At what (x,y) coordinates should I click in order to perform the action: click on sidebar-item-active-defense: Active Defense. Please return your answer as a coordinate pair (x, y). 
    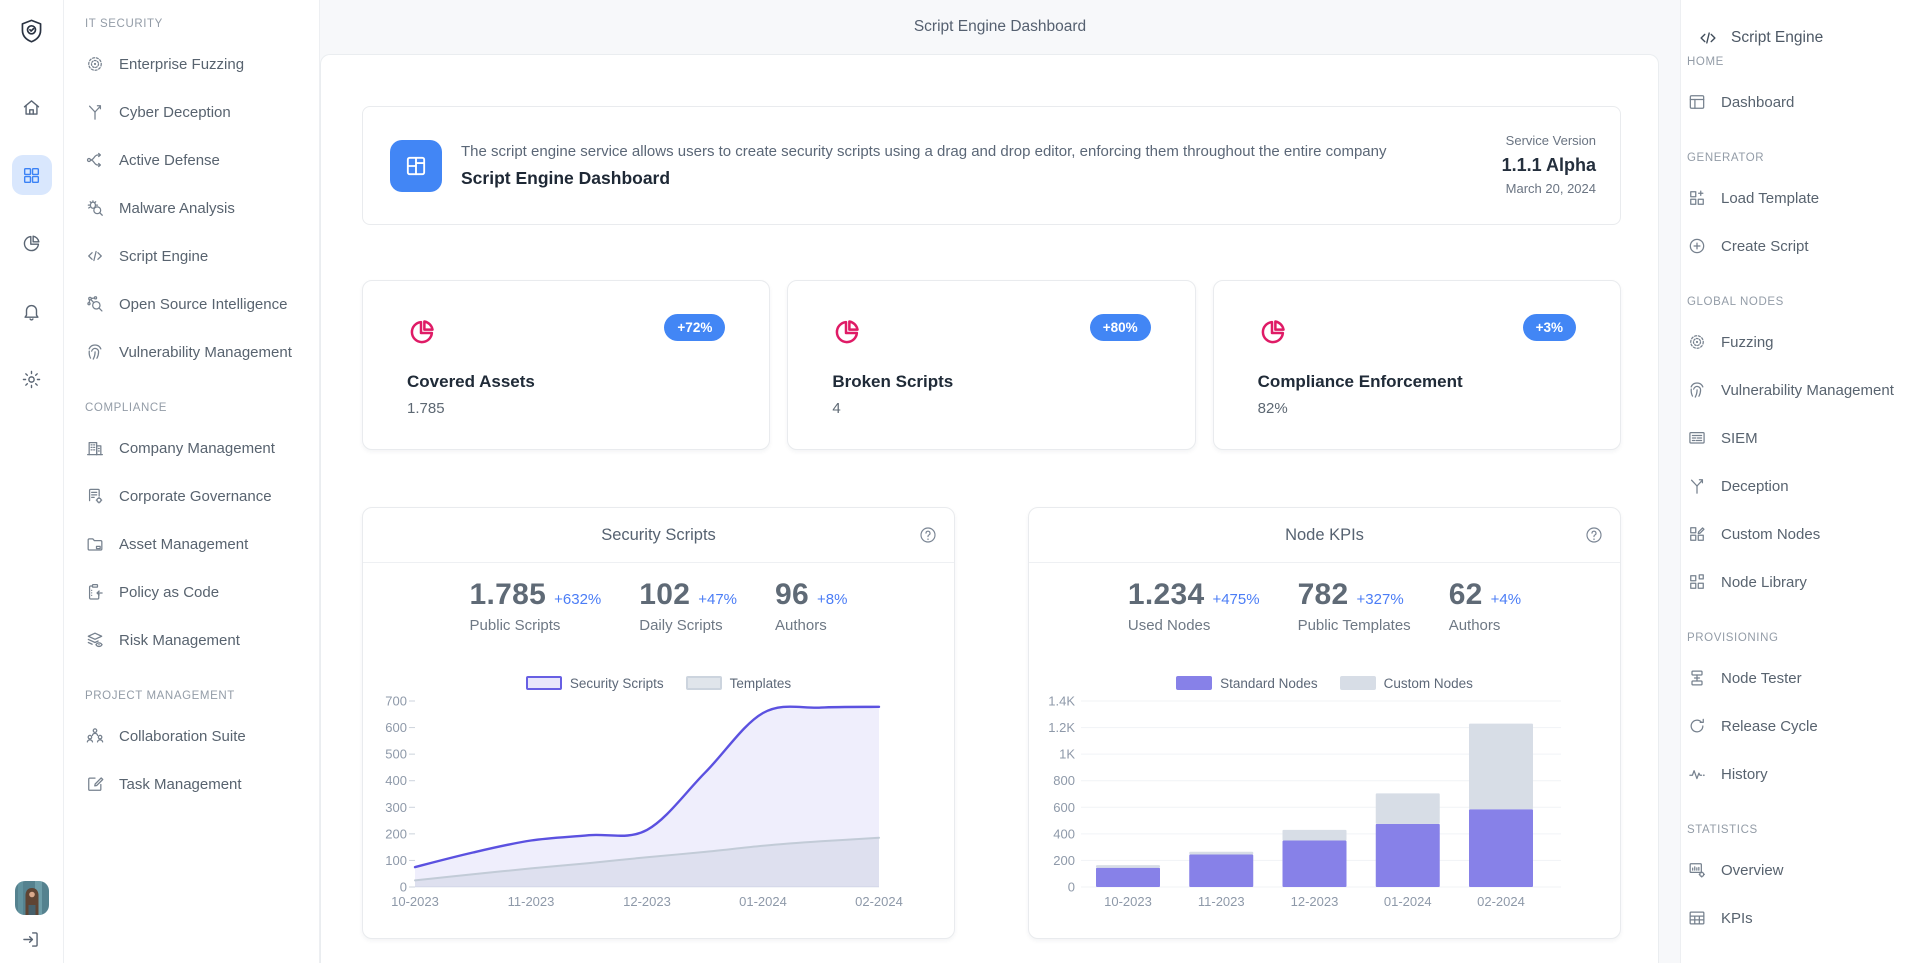
    Looking at the image, I should click on (202, 160).